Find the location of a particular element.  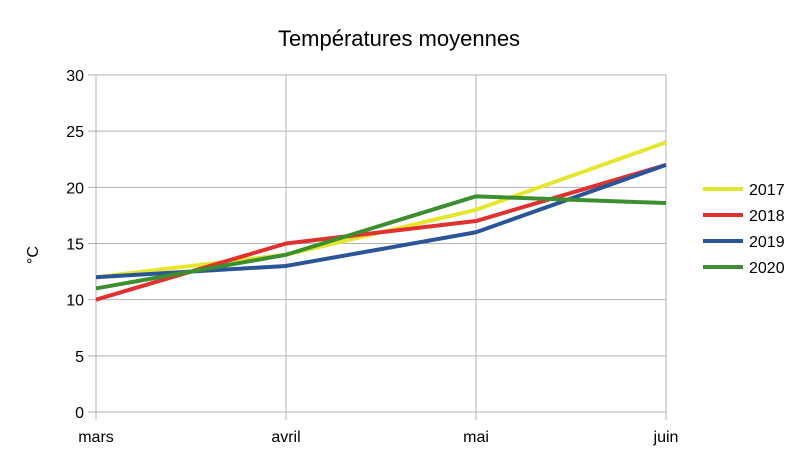

legend-item-2019: 2019 is located at coordinates (744, 242).